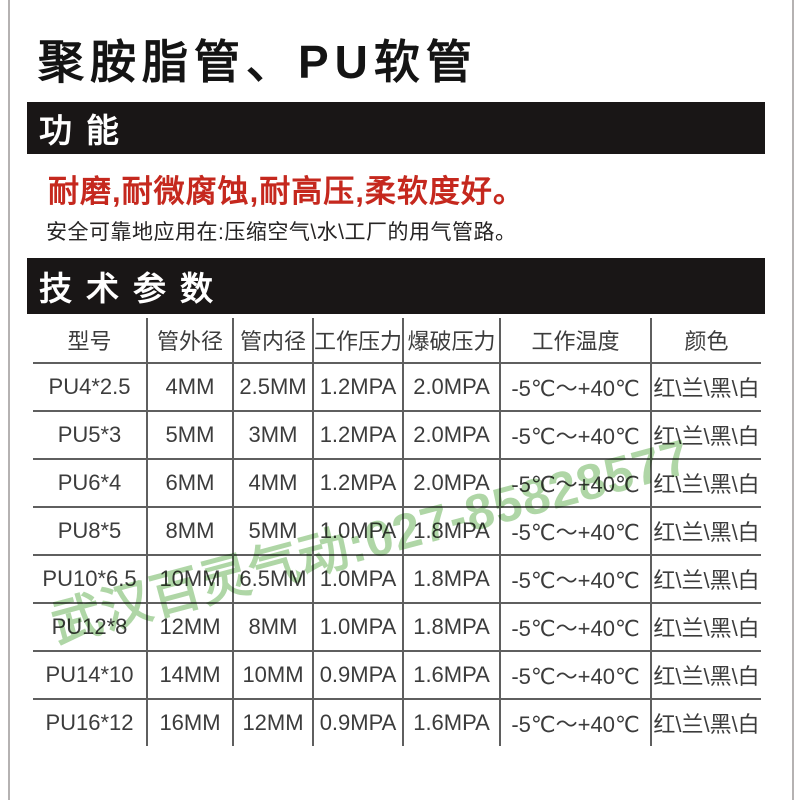  I want to click on table-row: PU6*4 6MM 4MM 1.2MPA 2.0MPA -5℃～+40℃ 红\兰\黑\白, so click(397, 483).